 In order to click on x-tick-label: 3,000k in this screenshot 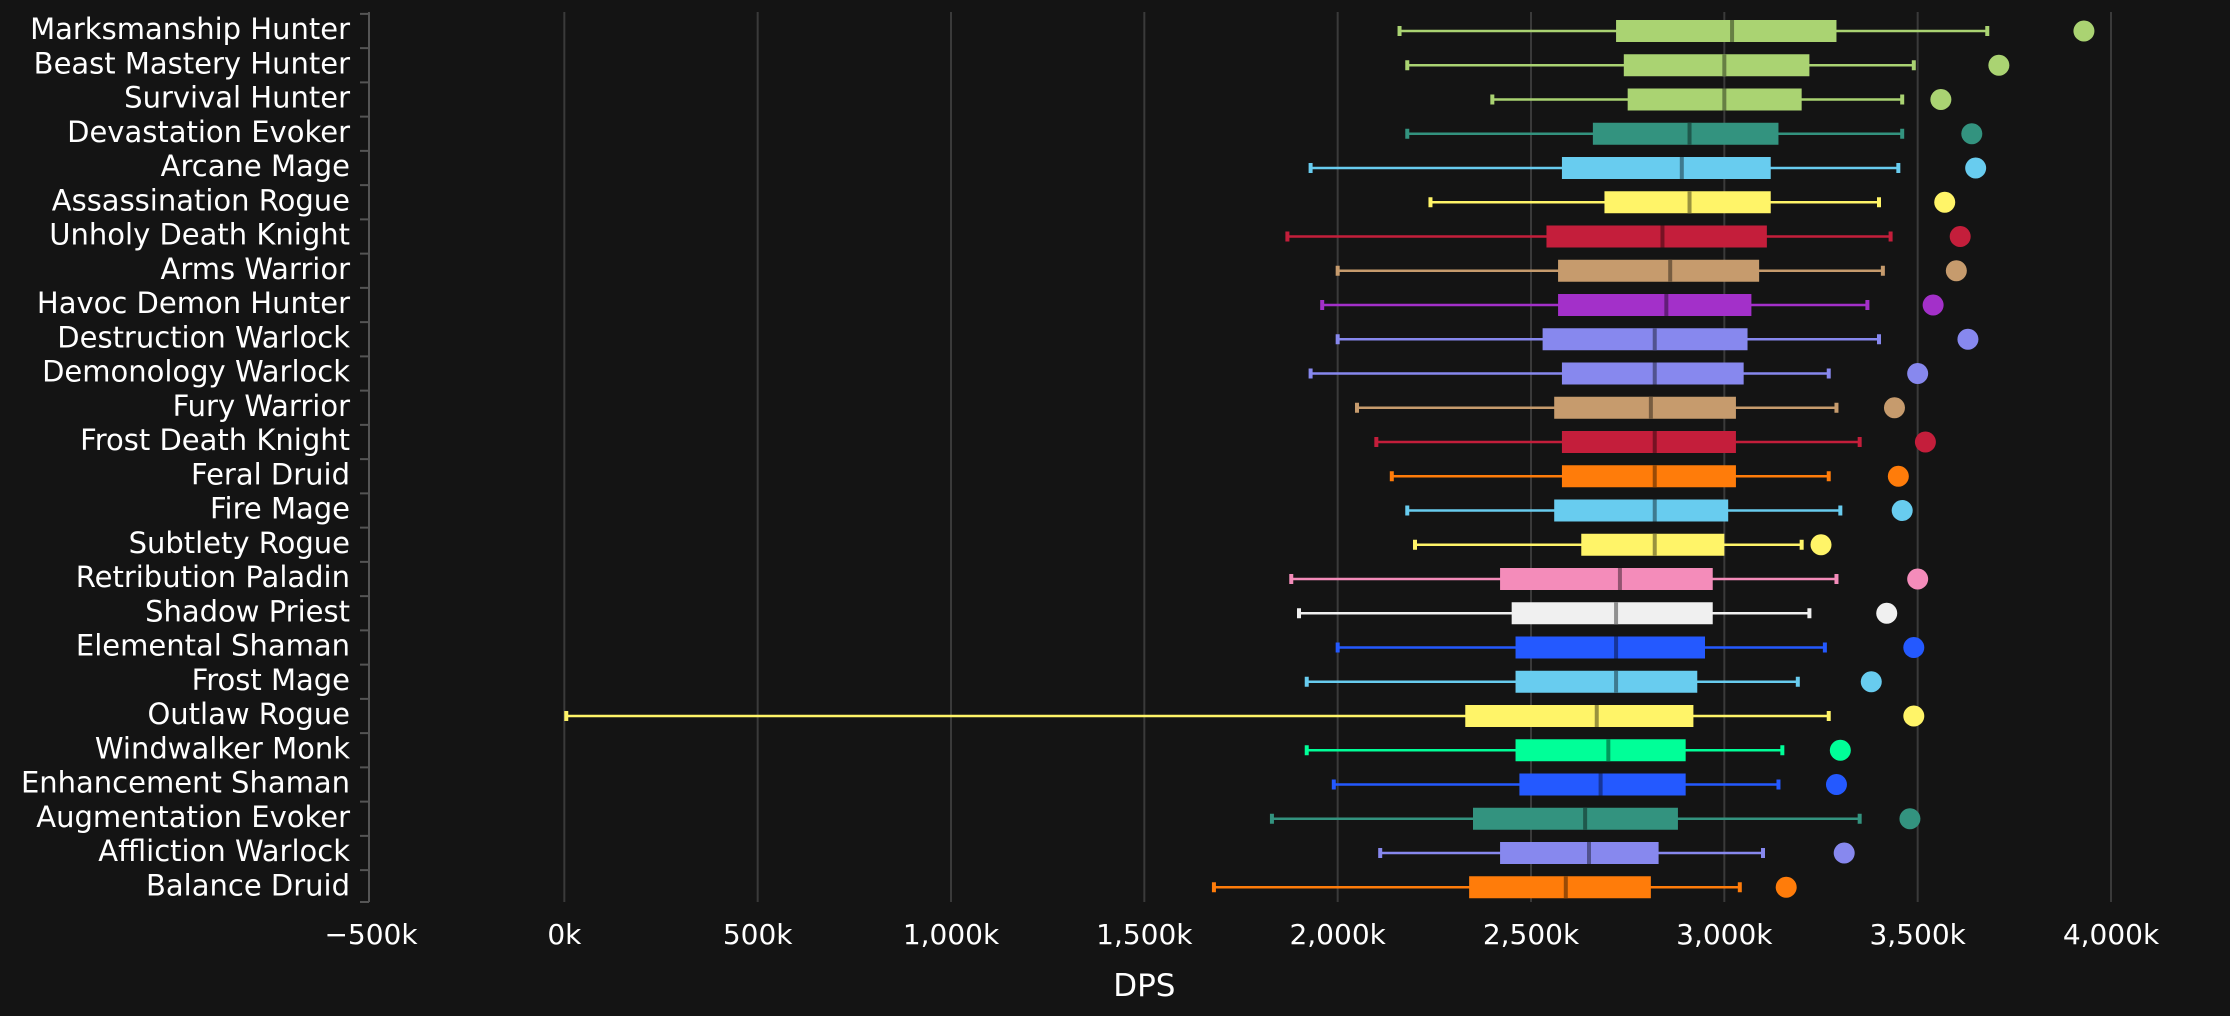, I will do `click(1724, 934)`.